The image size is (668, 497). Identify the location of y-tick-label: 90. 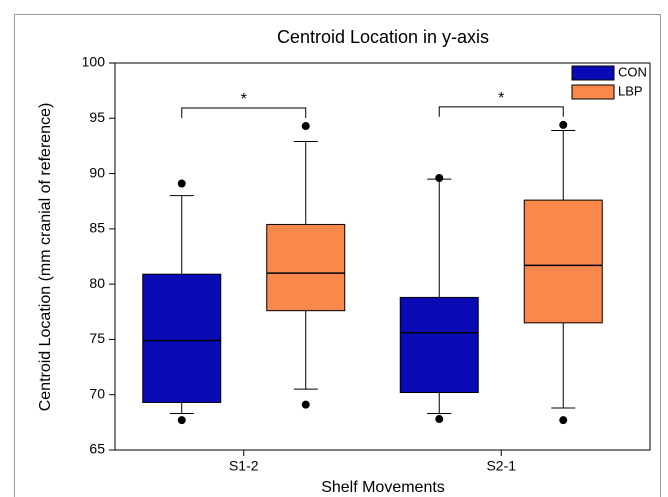
(97, 172).